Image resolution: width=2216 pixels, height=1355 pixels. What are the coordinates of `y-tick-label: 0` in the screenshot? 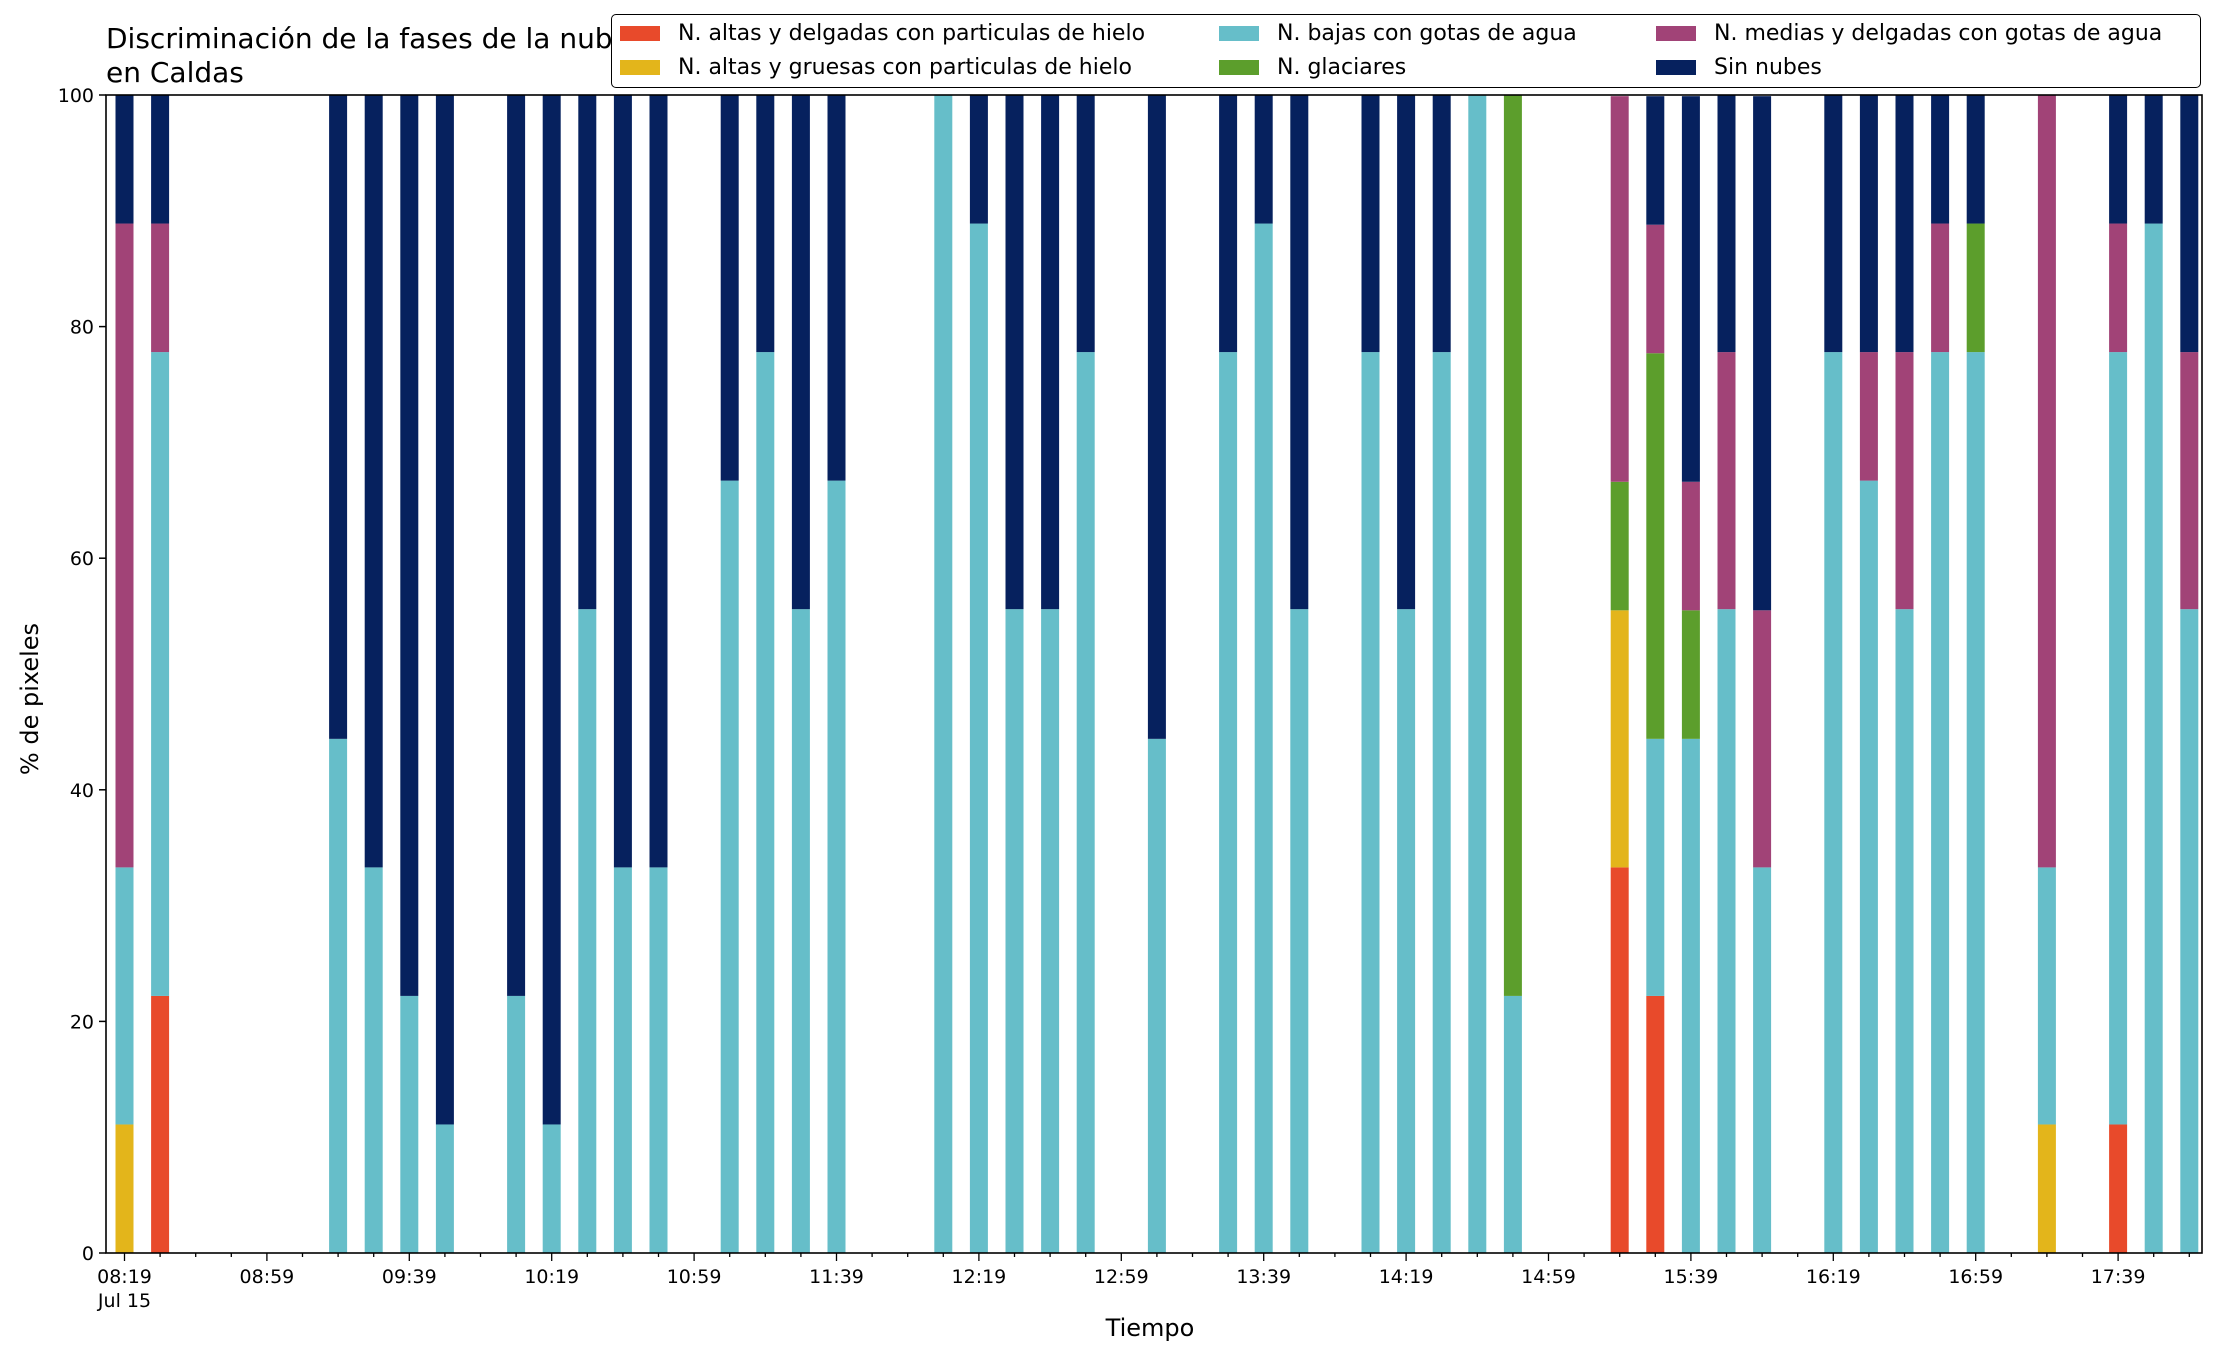 It's located at (88, 1254).